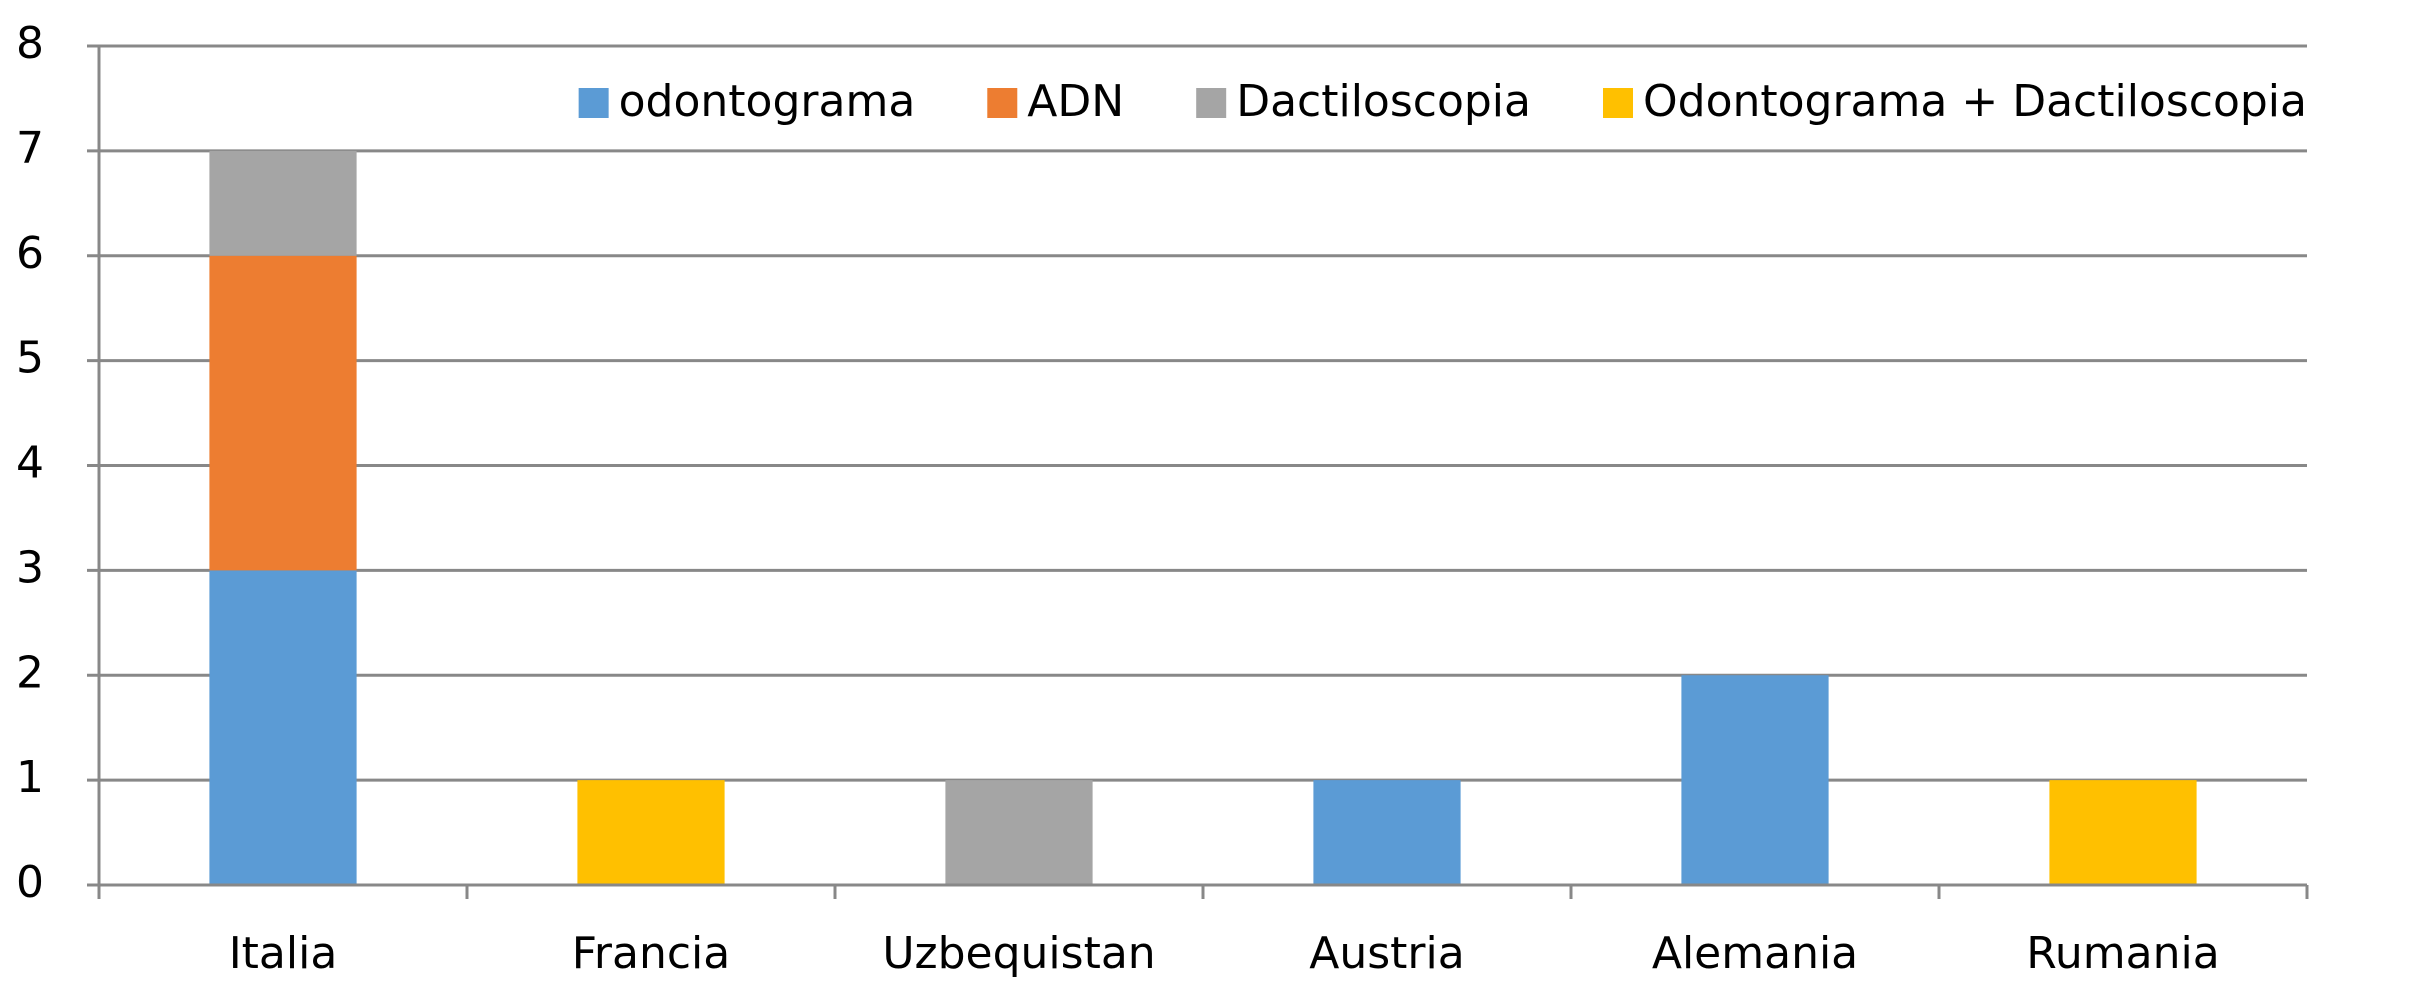 Image resolution: width=2417 pixels, height=1000 pixels. What do you see at coordinates (30, 463) in the screenshot?
I see `y-tick-label: 4` at bounding box center [30, 463].